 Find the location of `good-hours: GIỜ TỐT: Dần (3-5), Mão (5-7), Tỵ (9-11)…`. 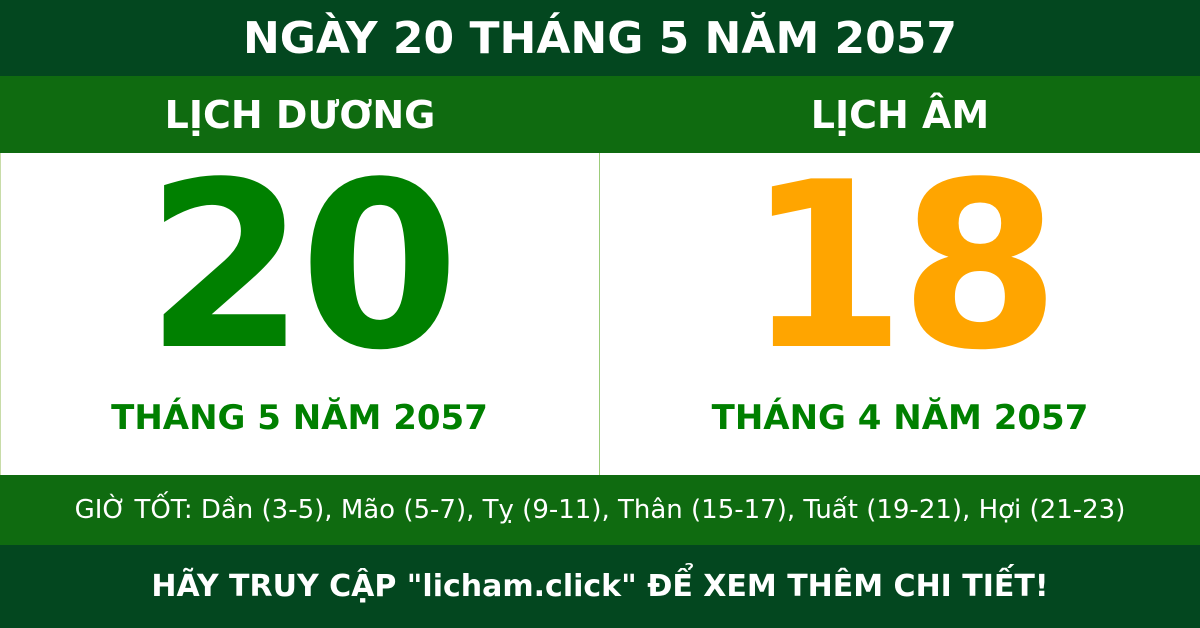

good-hours: GIỜ TỐT: Dần (3-5), Mão (5-7), Tỵ (9-11)… is located at coordinates (600, 510).